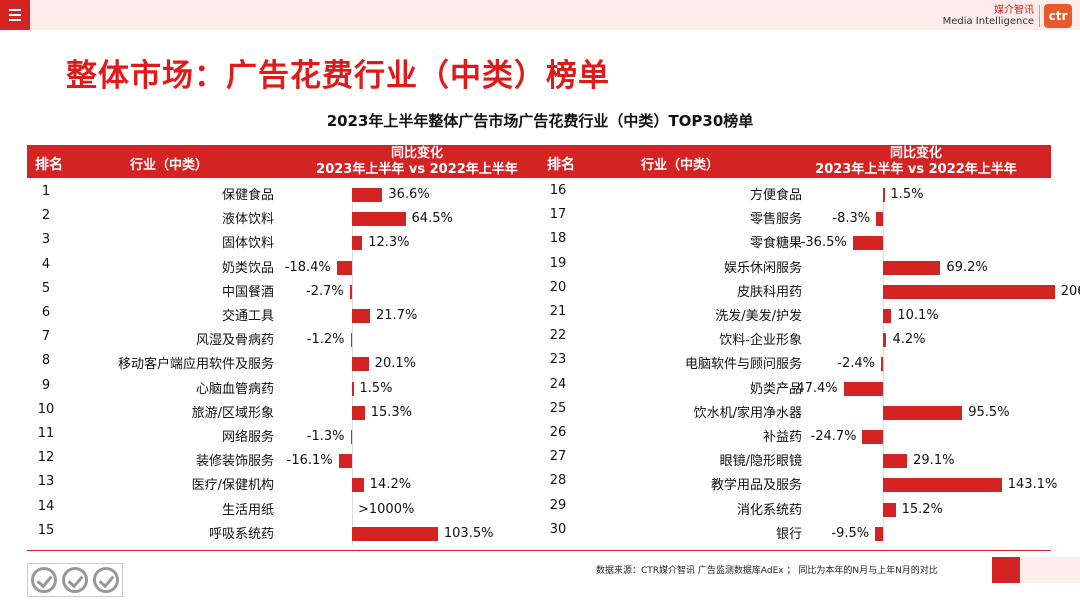  What do you see at coordinates (760, 341) in the screenshot?
I see `industry-label: 饮料-企业形象` at bounding box center [760, 341].